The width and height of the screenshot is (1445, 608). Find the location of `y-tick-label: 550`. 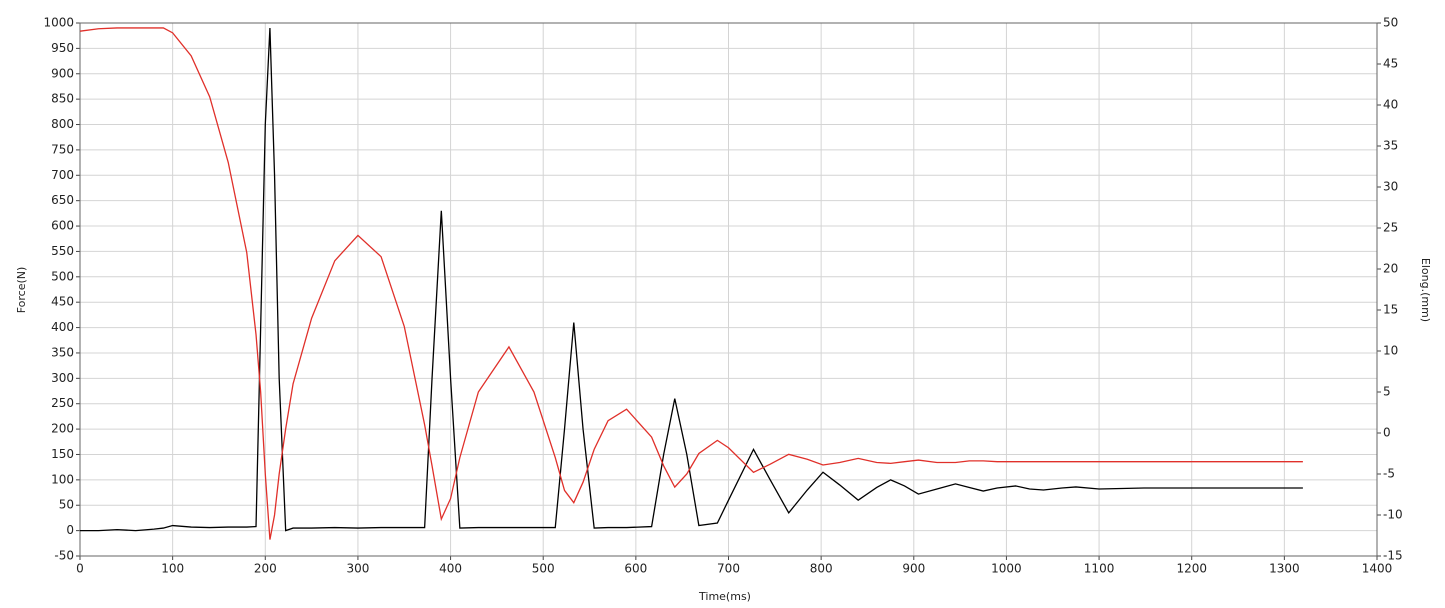

y-tick-label: 550 is located at coordinates (62, 251).